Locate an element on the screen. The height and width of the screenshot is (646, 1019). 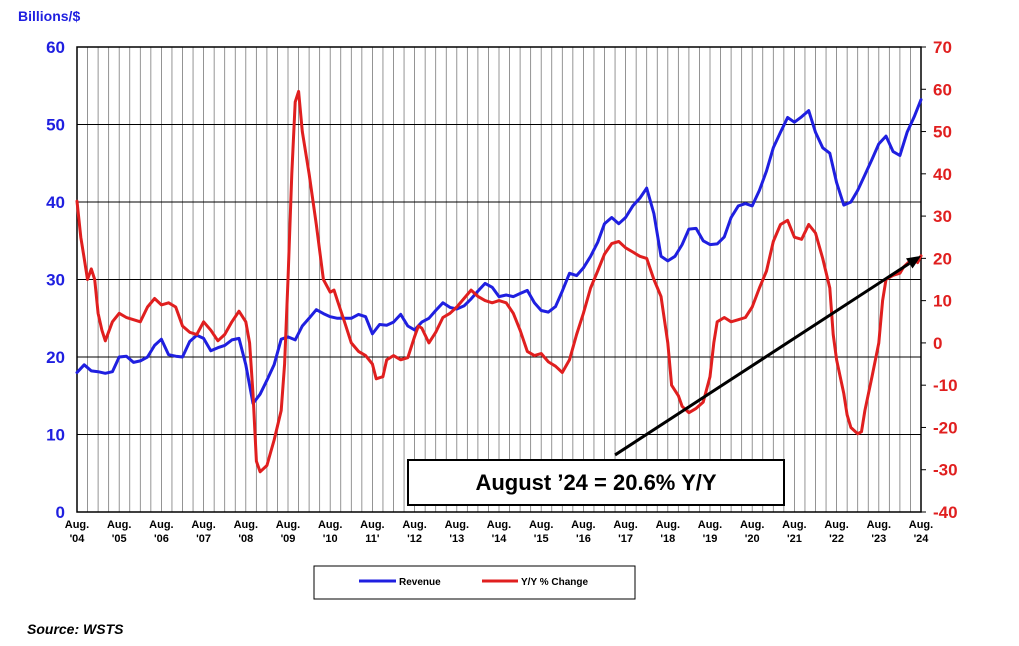
x-tick-label: '13 is located at coordinates (456, 539).